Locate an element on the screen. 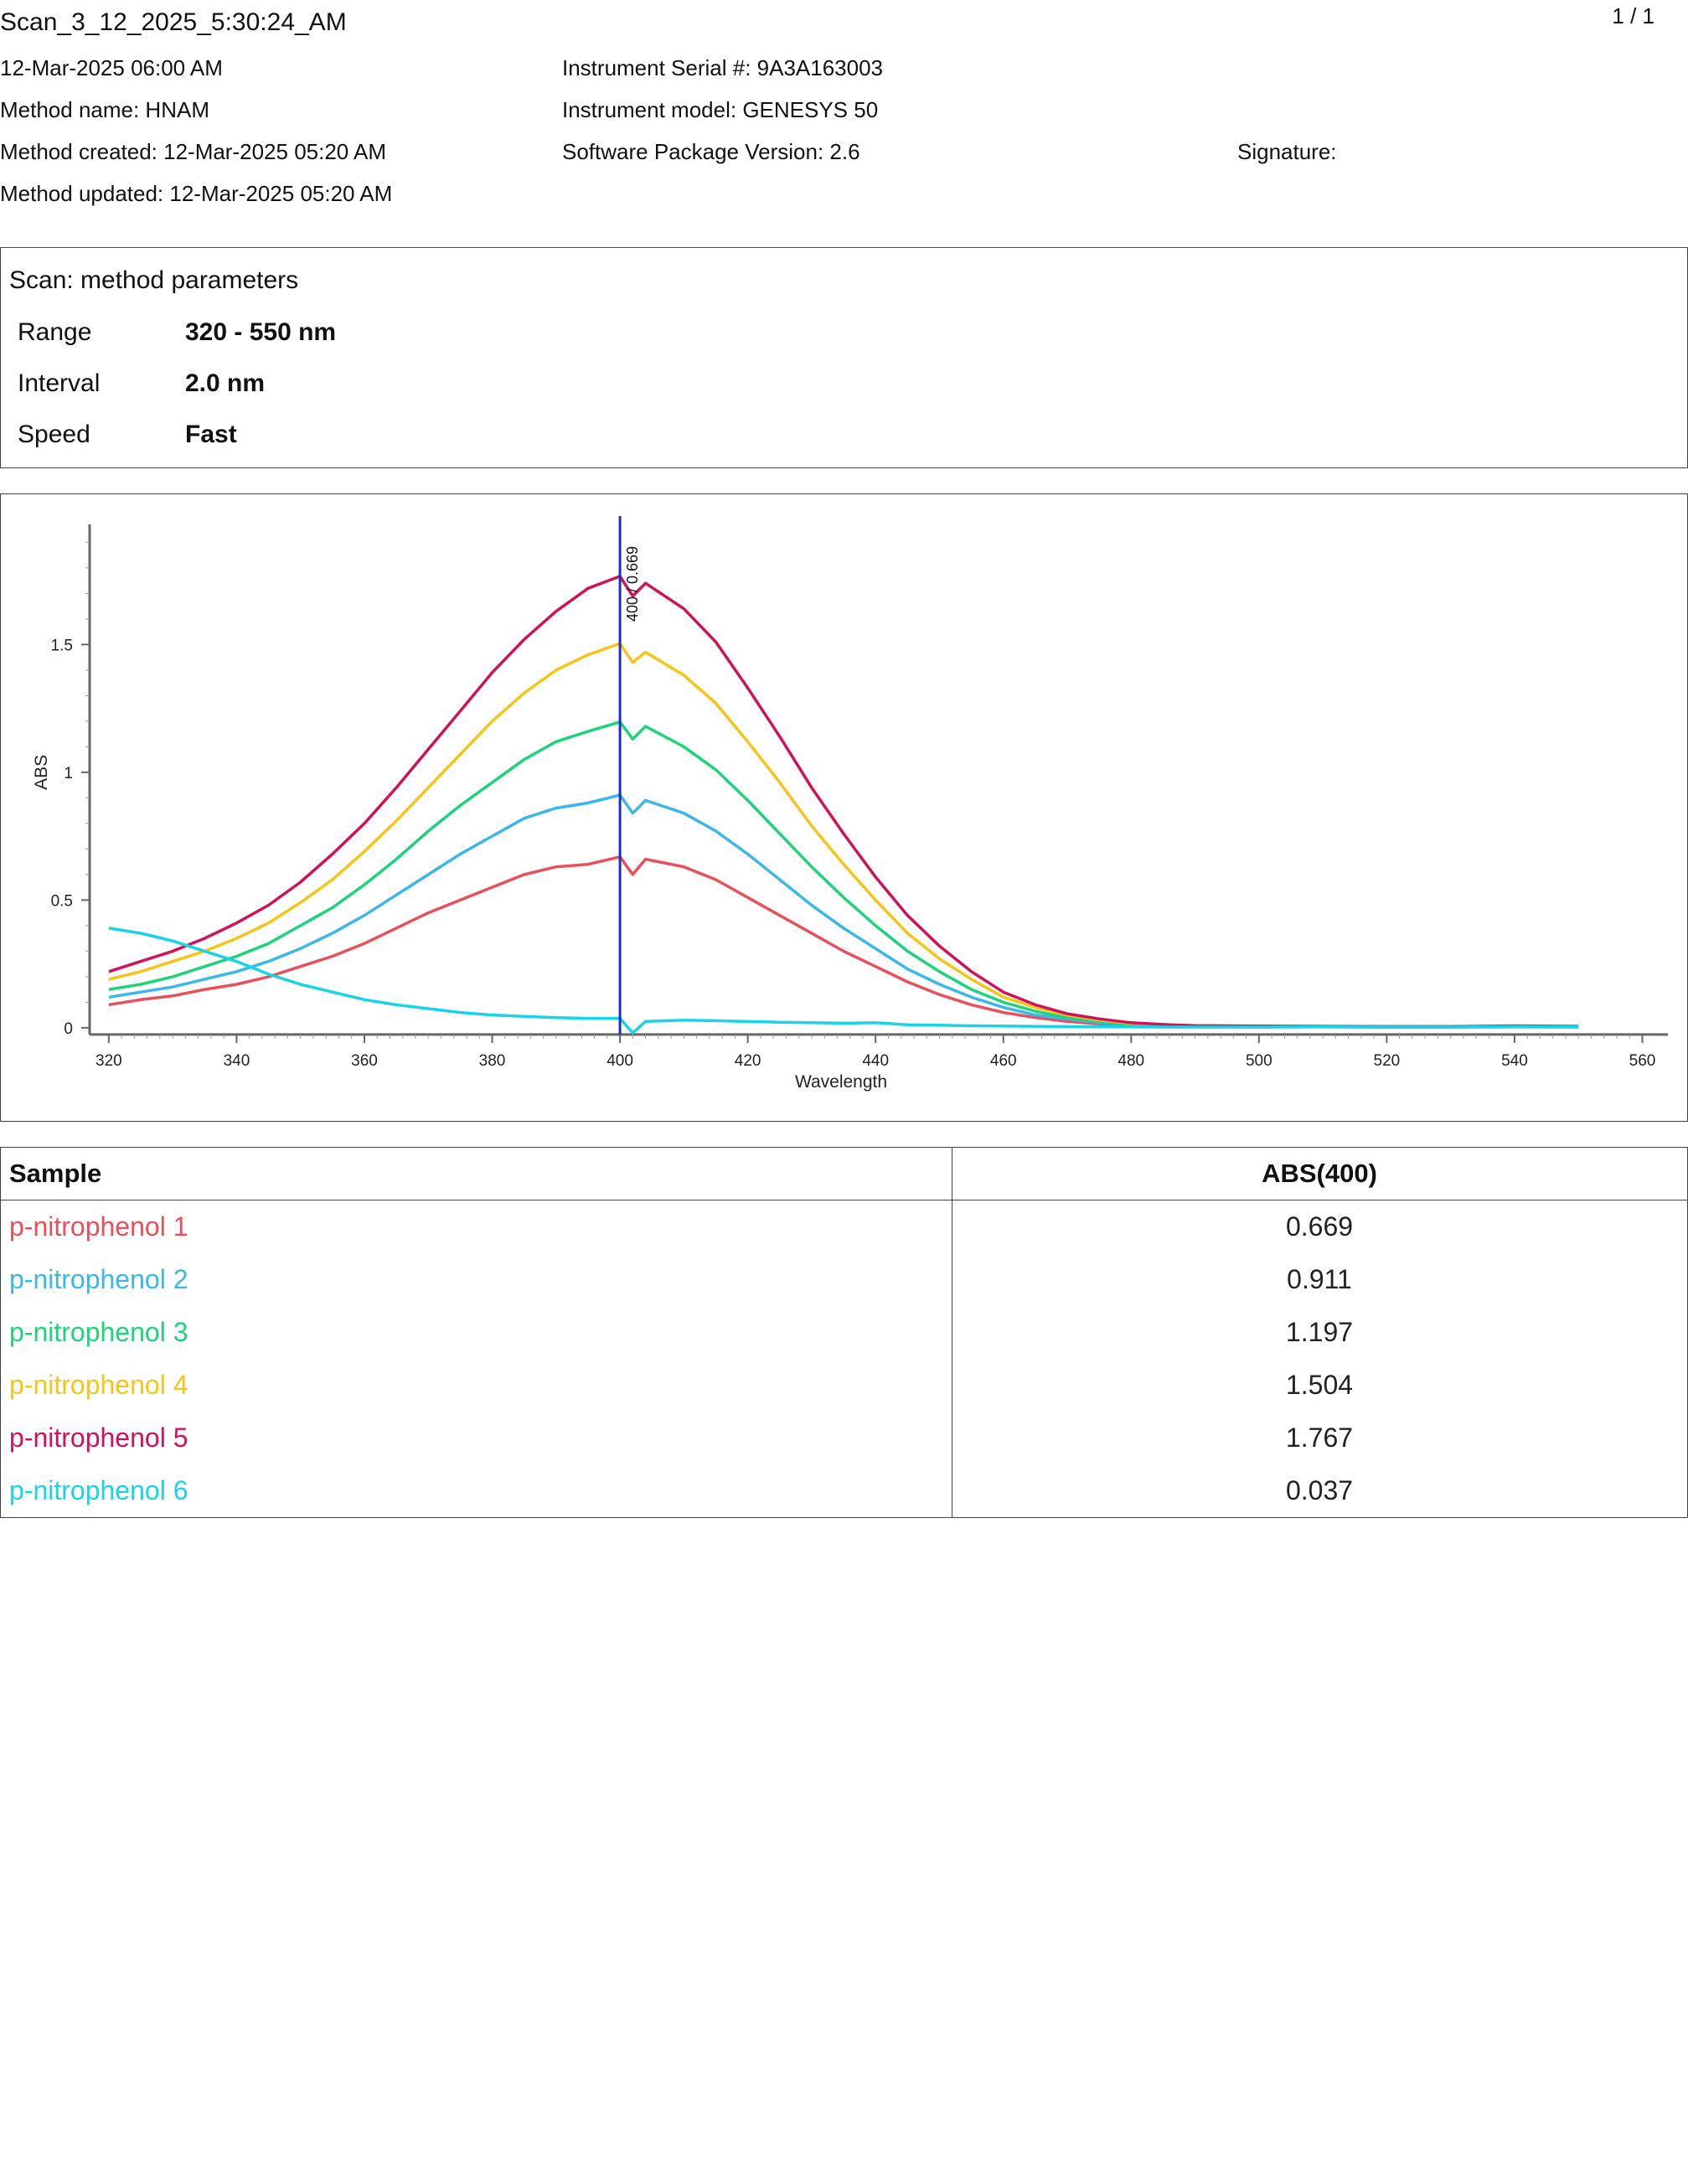 This screenshot has width=1688, height=2184. table-row: p-nitrophenol 5 1.767 is located at coordinates (844, 1438).